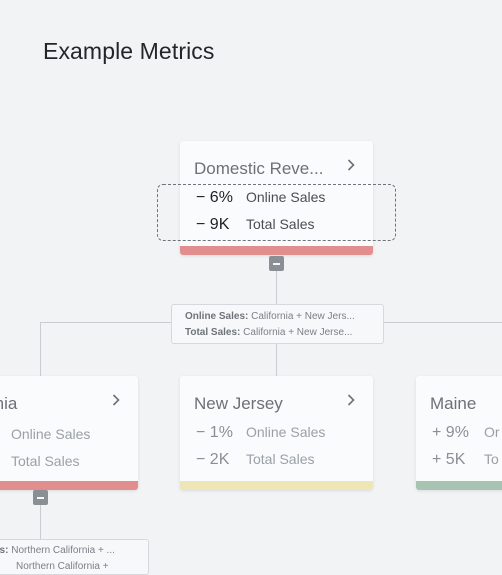  Describe the element at coordinates (214, 197) in the screenshot. I see `metric-value: − 6%` at that location.